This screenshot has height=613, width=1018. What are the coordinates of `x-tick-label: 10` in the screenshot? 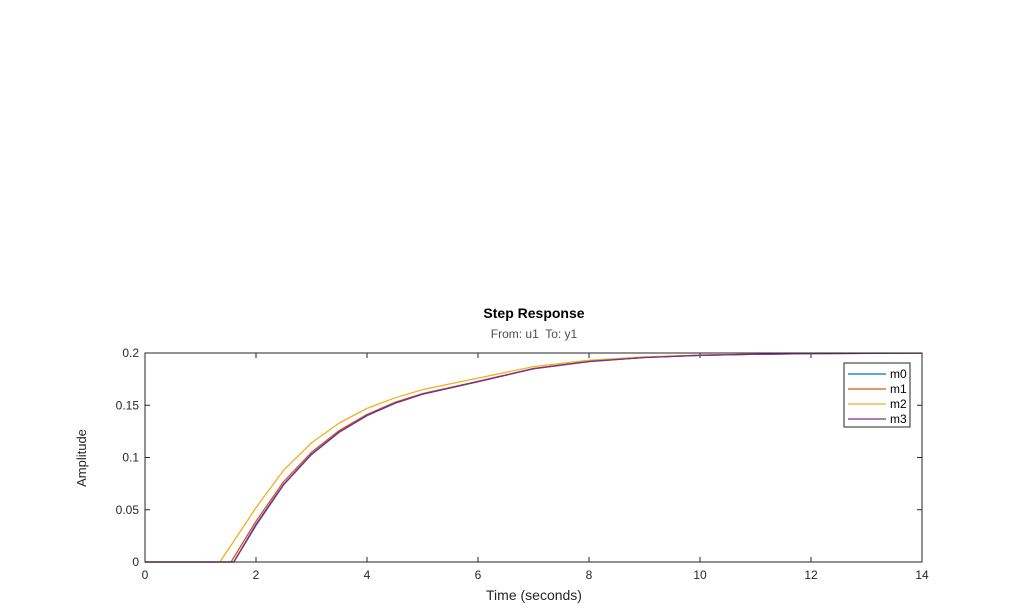 It's located at (700, 575).